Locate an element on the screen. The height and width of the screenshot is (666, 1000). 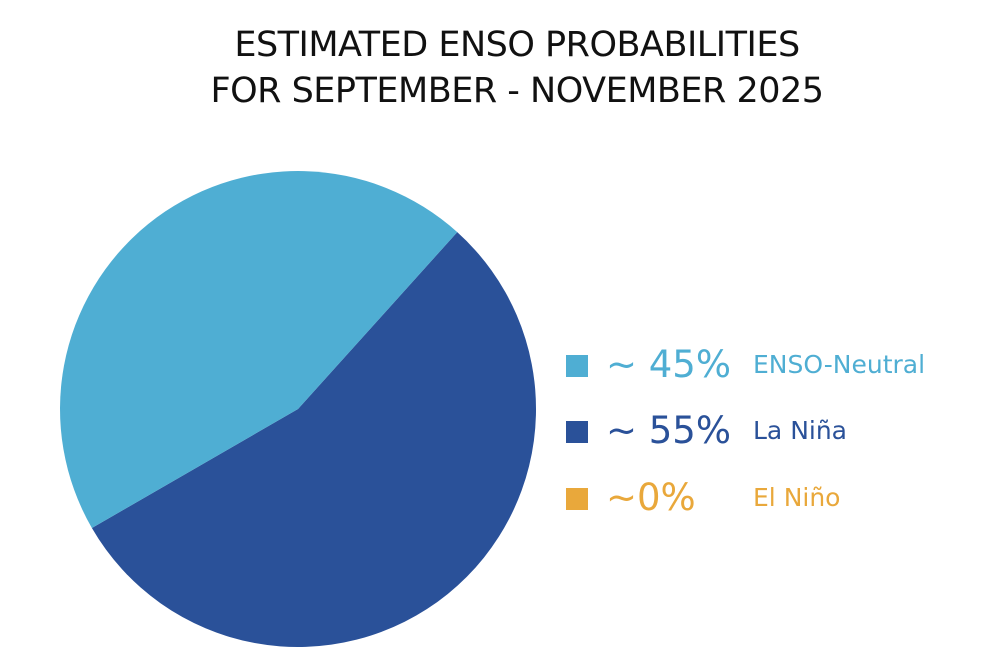
legend-swatch-enso-neutral is located at coordinates (577, 366).